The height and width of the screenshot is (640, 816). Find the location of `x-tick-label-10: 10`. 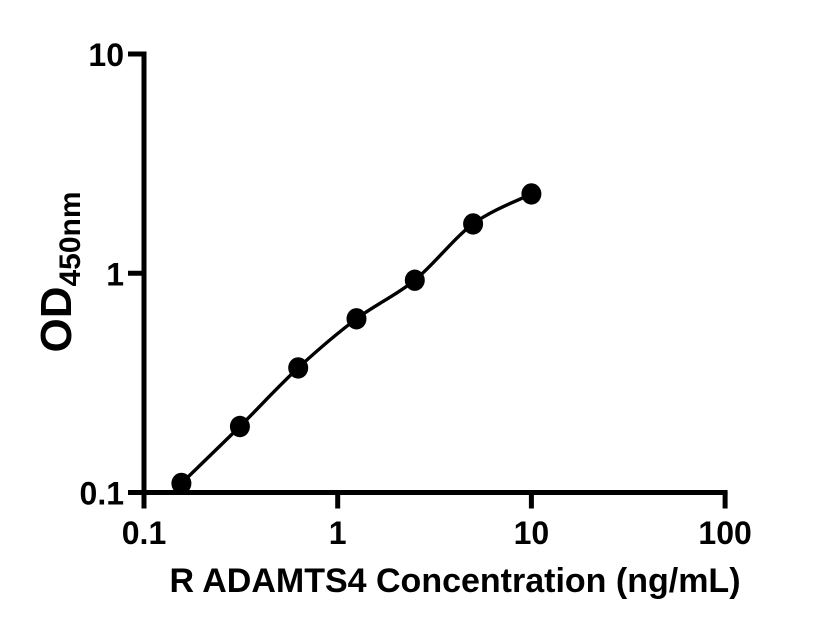

x-tick-label-10: 10 is located at coordinates (532, 533).